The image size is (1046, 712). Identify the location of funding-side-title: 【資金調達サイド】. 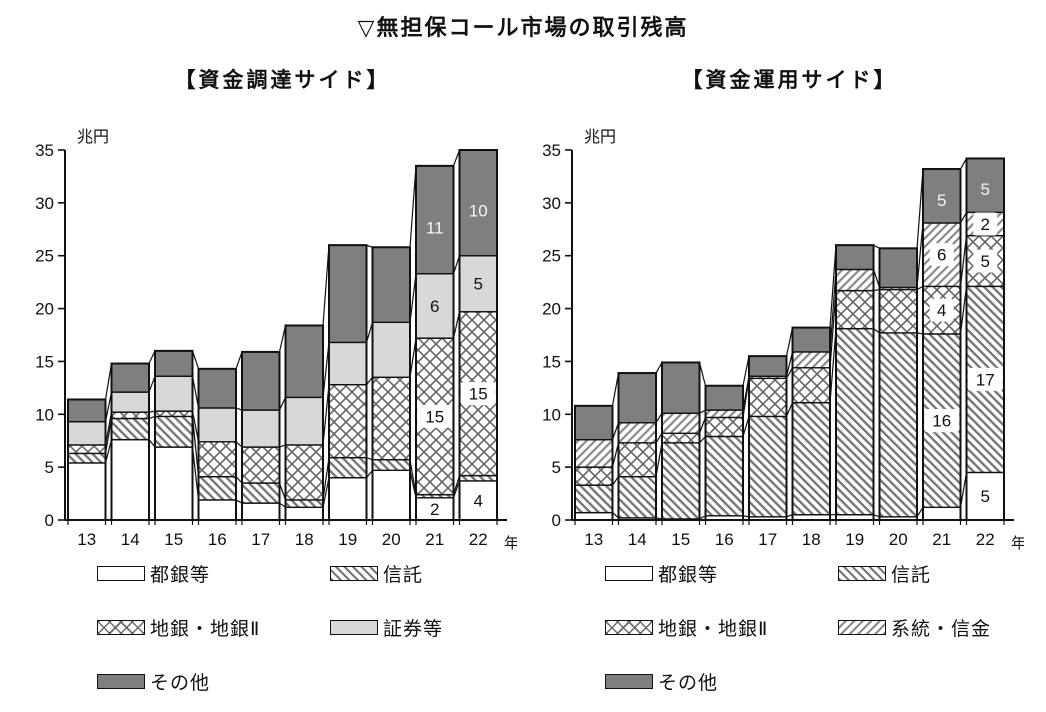
(282, 80).